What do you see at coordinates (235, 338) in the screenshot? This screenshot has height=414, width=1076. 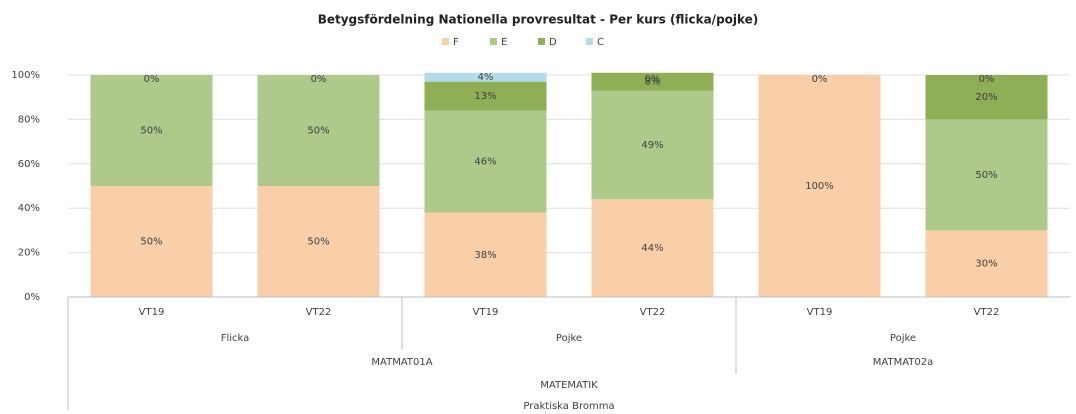 I see `group-label: Flicka` at bounding box center [235, 338].